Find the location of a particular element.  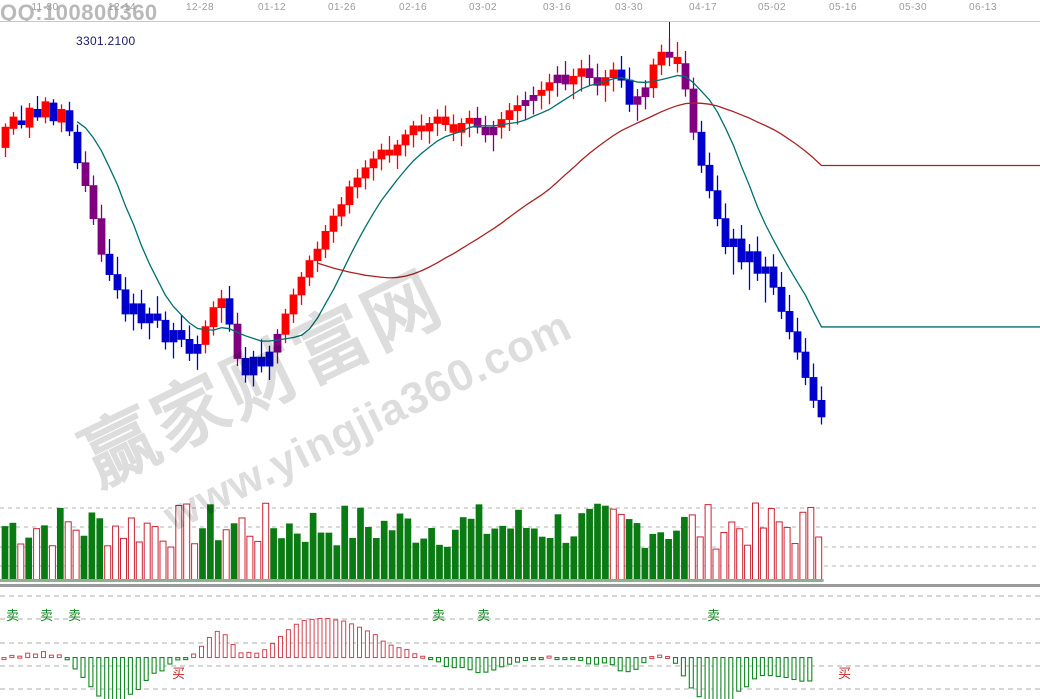

volume-panel is located at coordinates (520, 535).